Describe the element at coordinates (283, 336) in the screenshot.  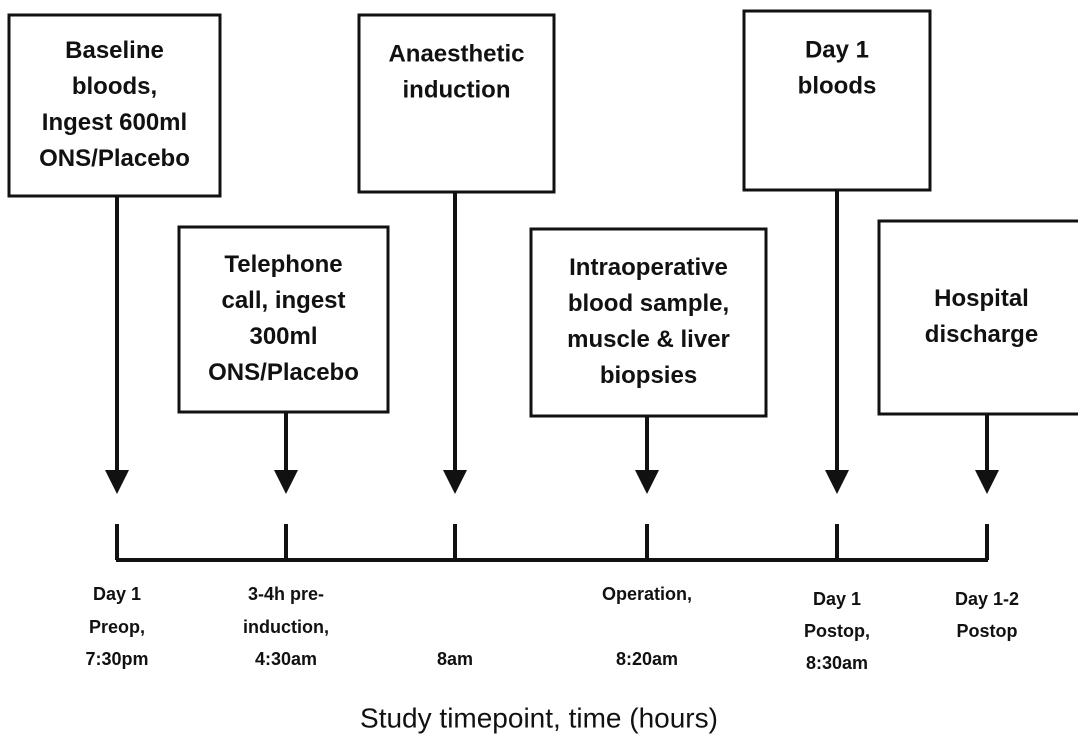
I see `box-text: 300ml` at that location.